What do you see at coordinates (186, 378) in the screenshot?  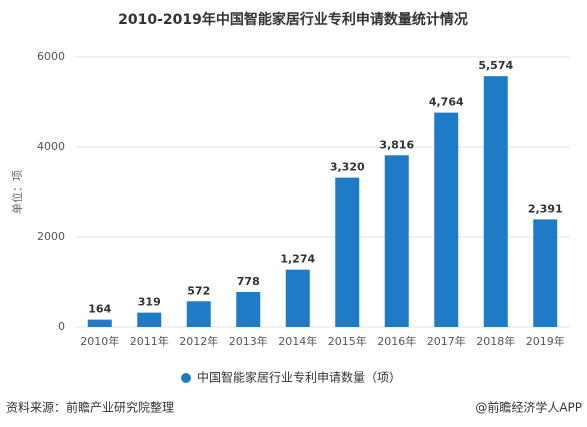 I see `legend-marker` at bounding box center [186, 378].